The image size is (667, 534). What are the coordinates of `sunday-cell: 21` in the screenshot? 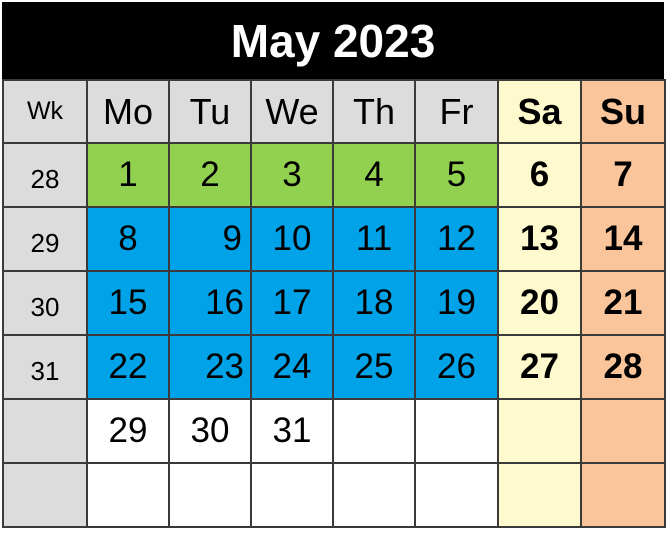 It's located at (623, 303).